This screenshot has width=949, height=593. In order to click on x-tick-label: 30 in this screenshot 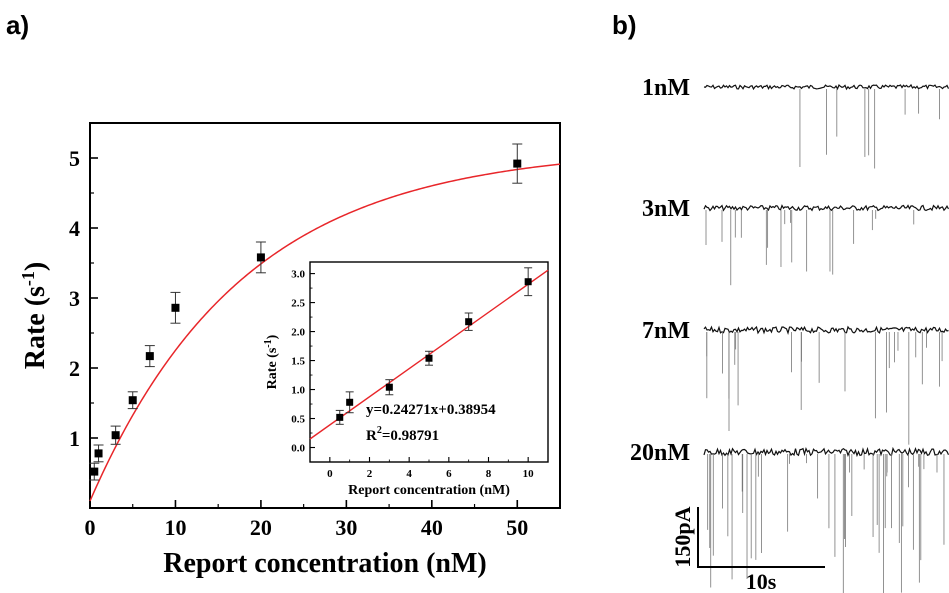, I will do `click(346, 527)`.